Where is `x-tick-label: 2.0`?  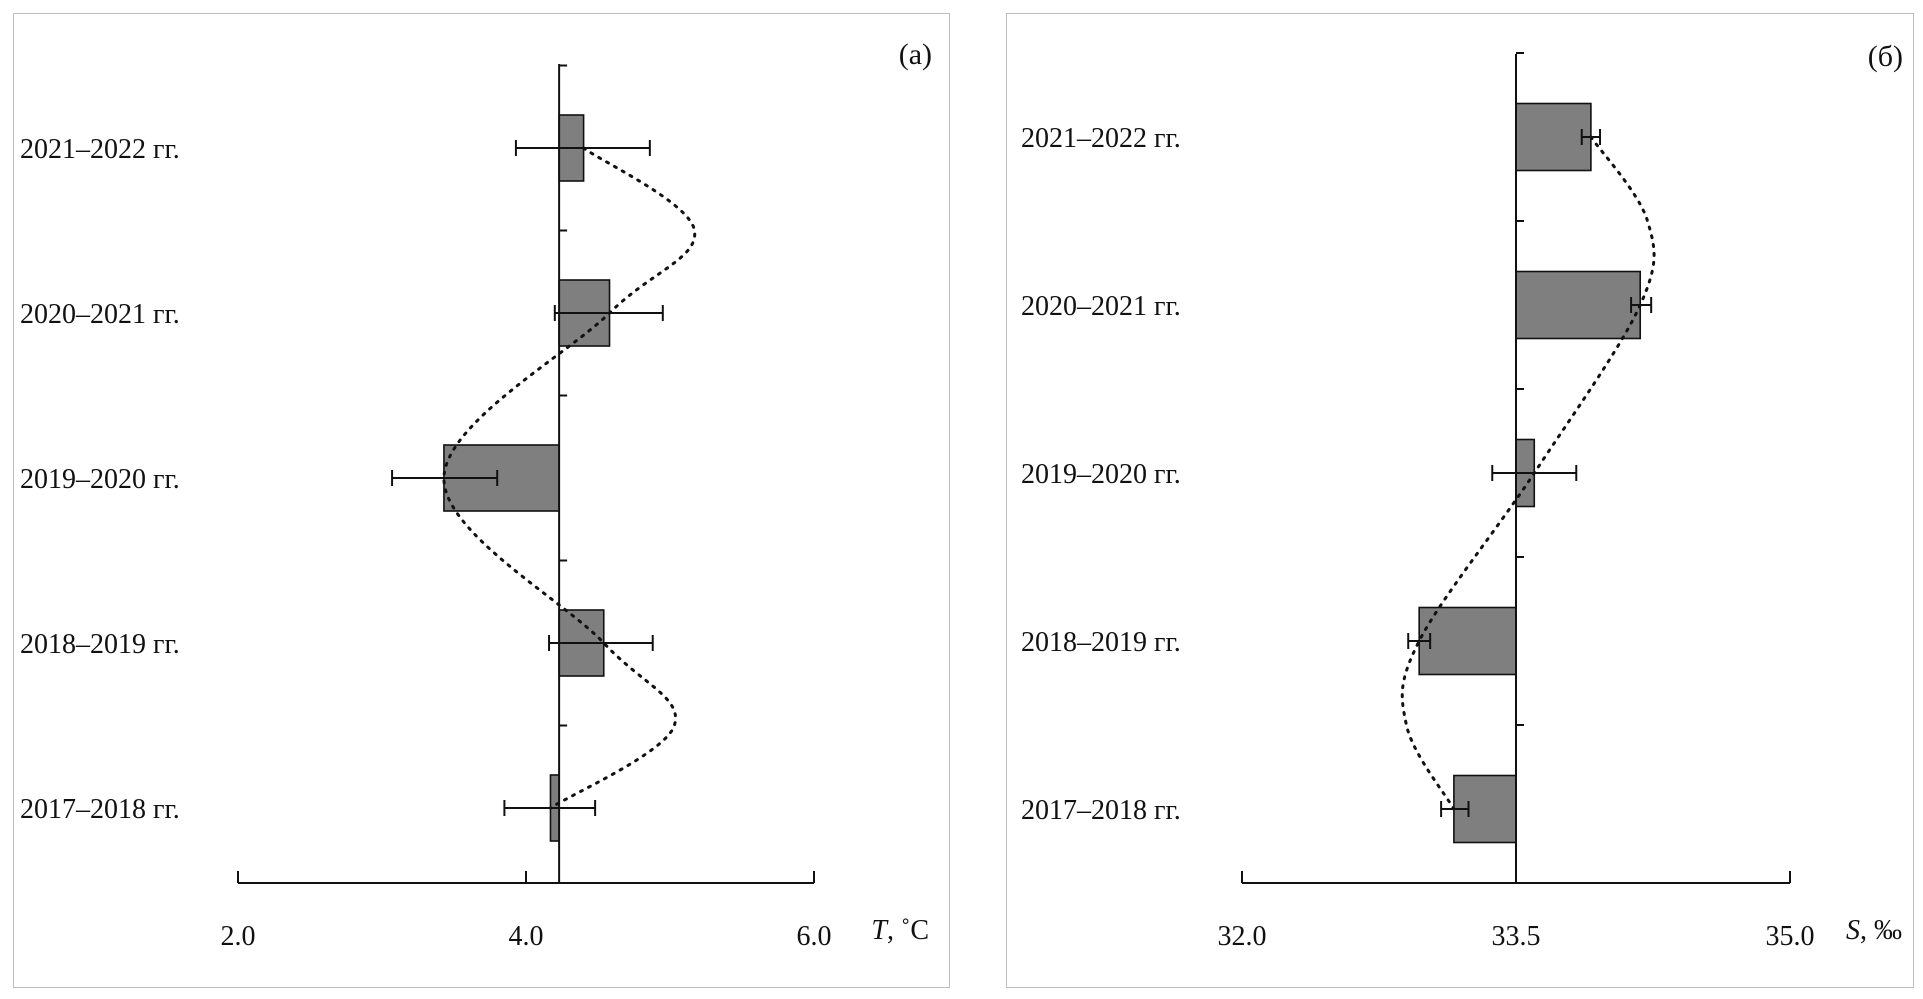 x-tick-label: 2.0 is located at coordinates (238, 936).